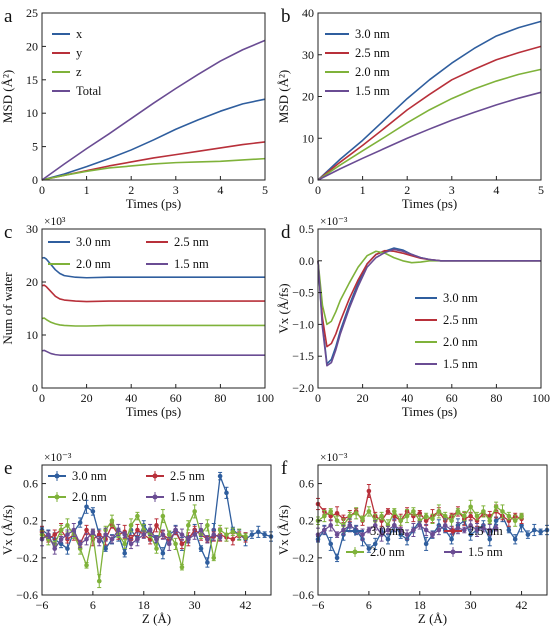  I want to click on x-tick-label: 0, so click(318, 398).